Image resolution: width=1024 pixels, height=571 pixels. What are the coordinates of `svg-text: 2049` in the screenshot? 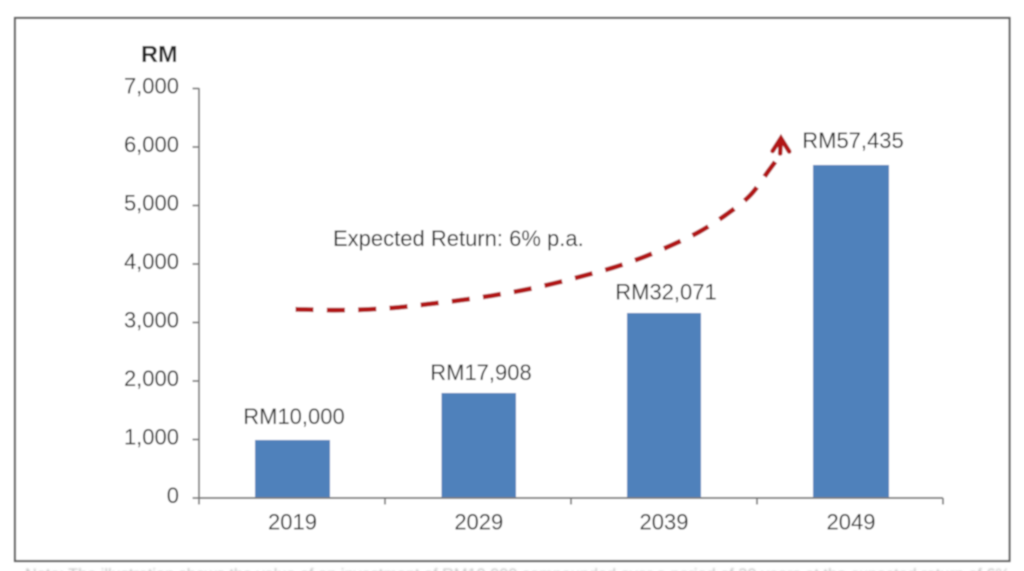 It's located at (851, 522).